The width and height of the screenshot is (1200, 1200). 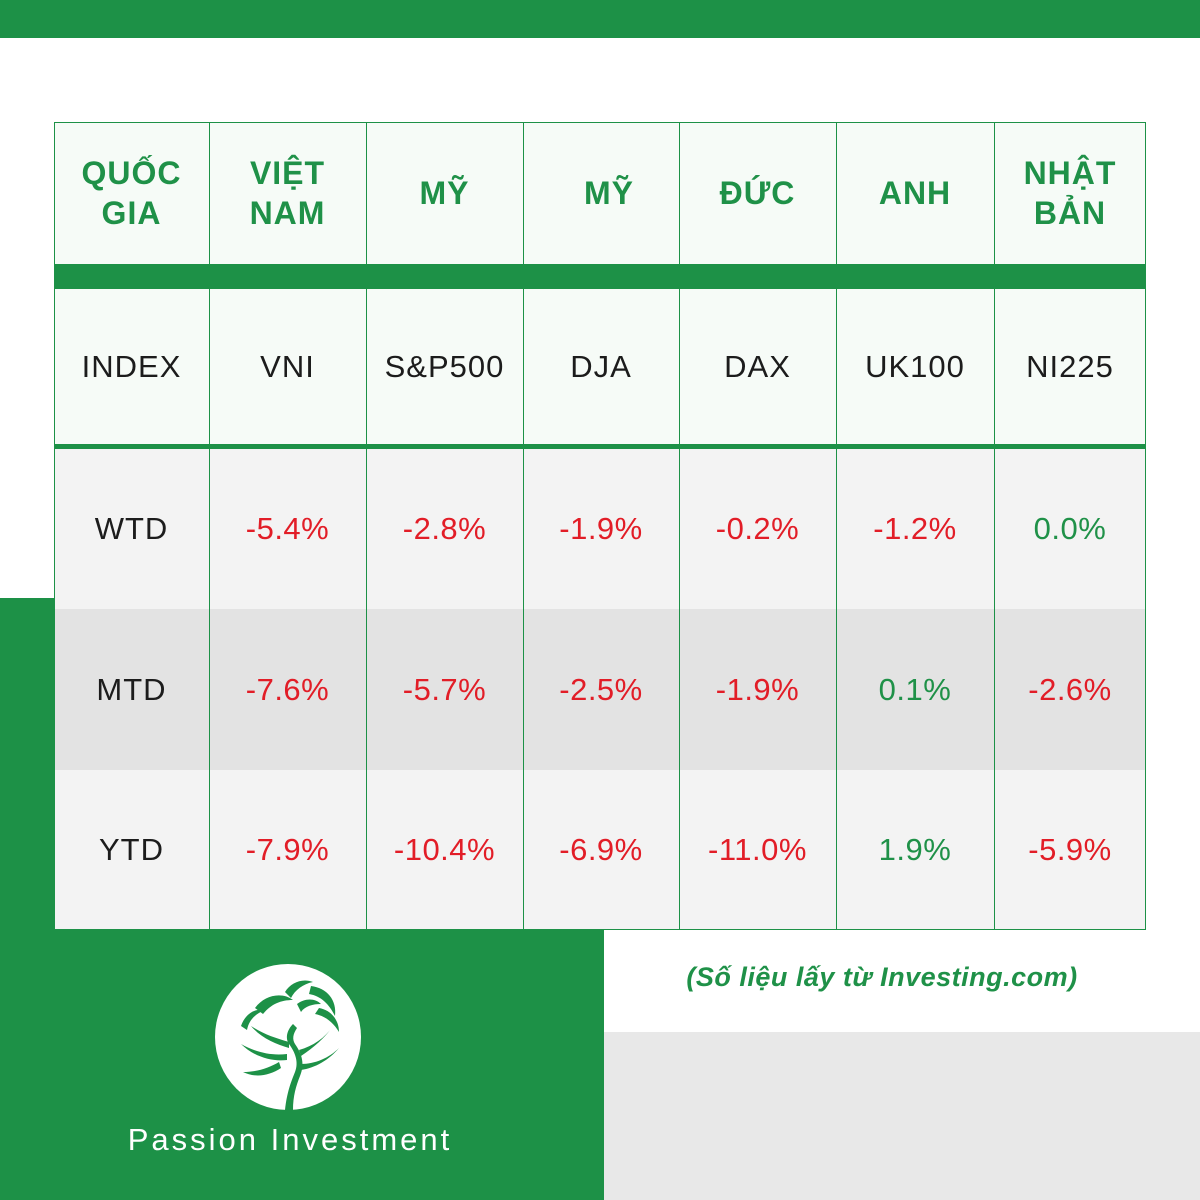 I want to click on value-cell: 0.1%, so click(x=915, y=689).